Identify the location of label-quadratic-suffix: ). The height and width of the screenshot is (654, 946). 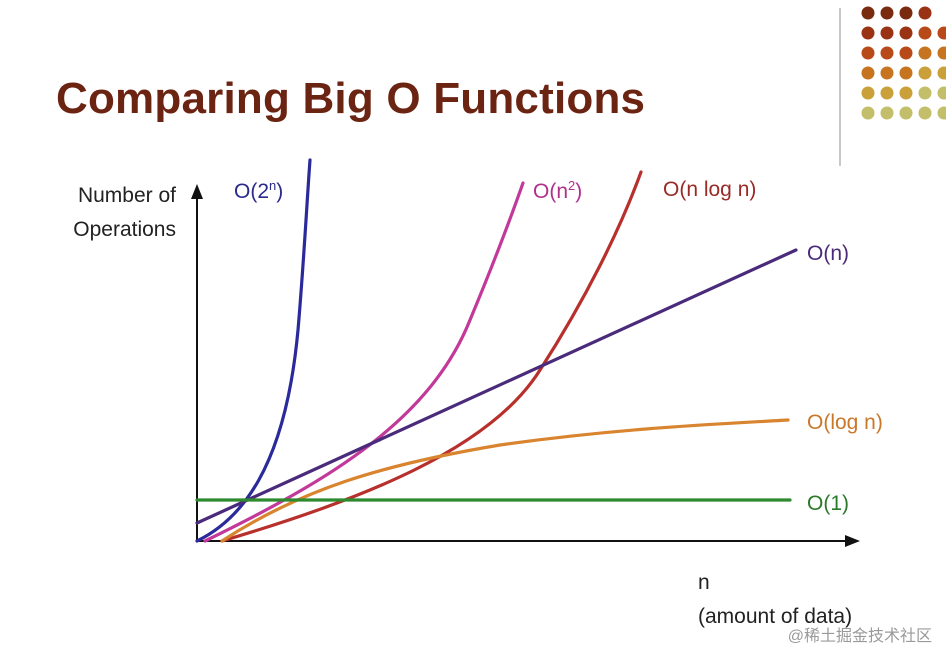
(579, 191).